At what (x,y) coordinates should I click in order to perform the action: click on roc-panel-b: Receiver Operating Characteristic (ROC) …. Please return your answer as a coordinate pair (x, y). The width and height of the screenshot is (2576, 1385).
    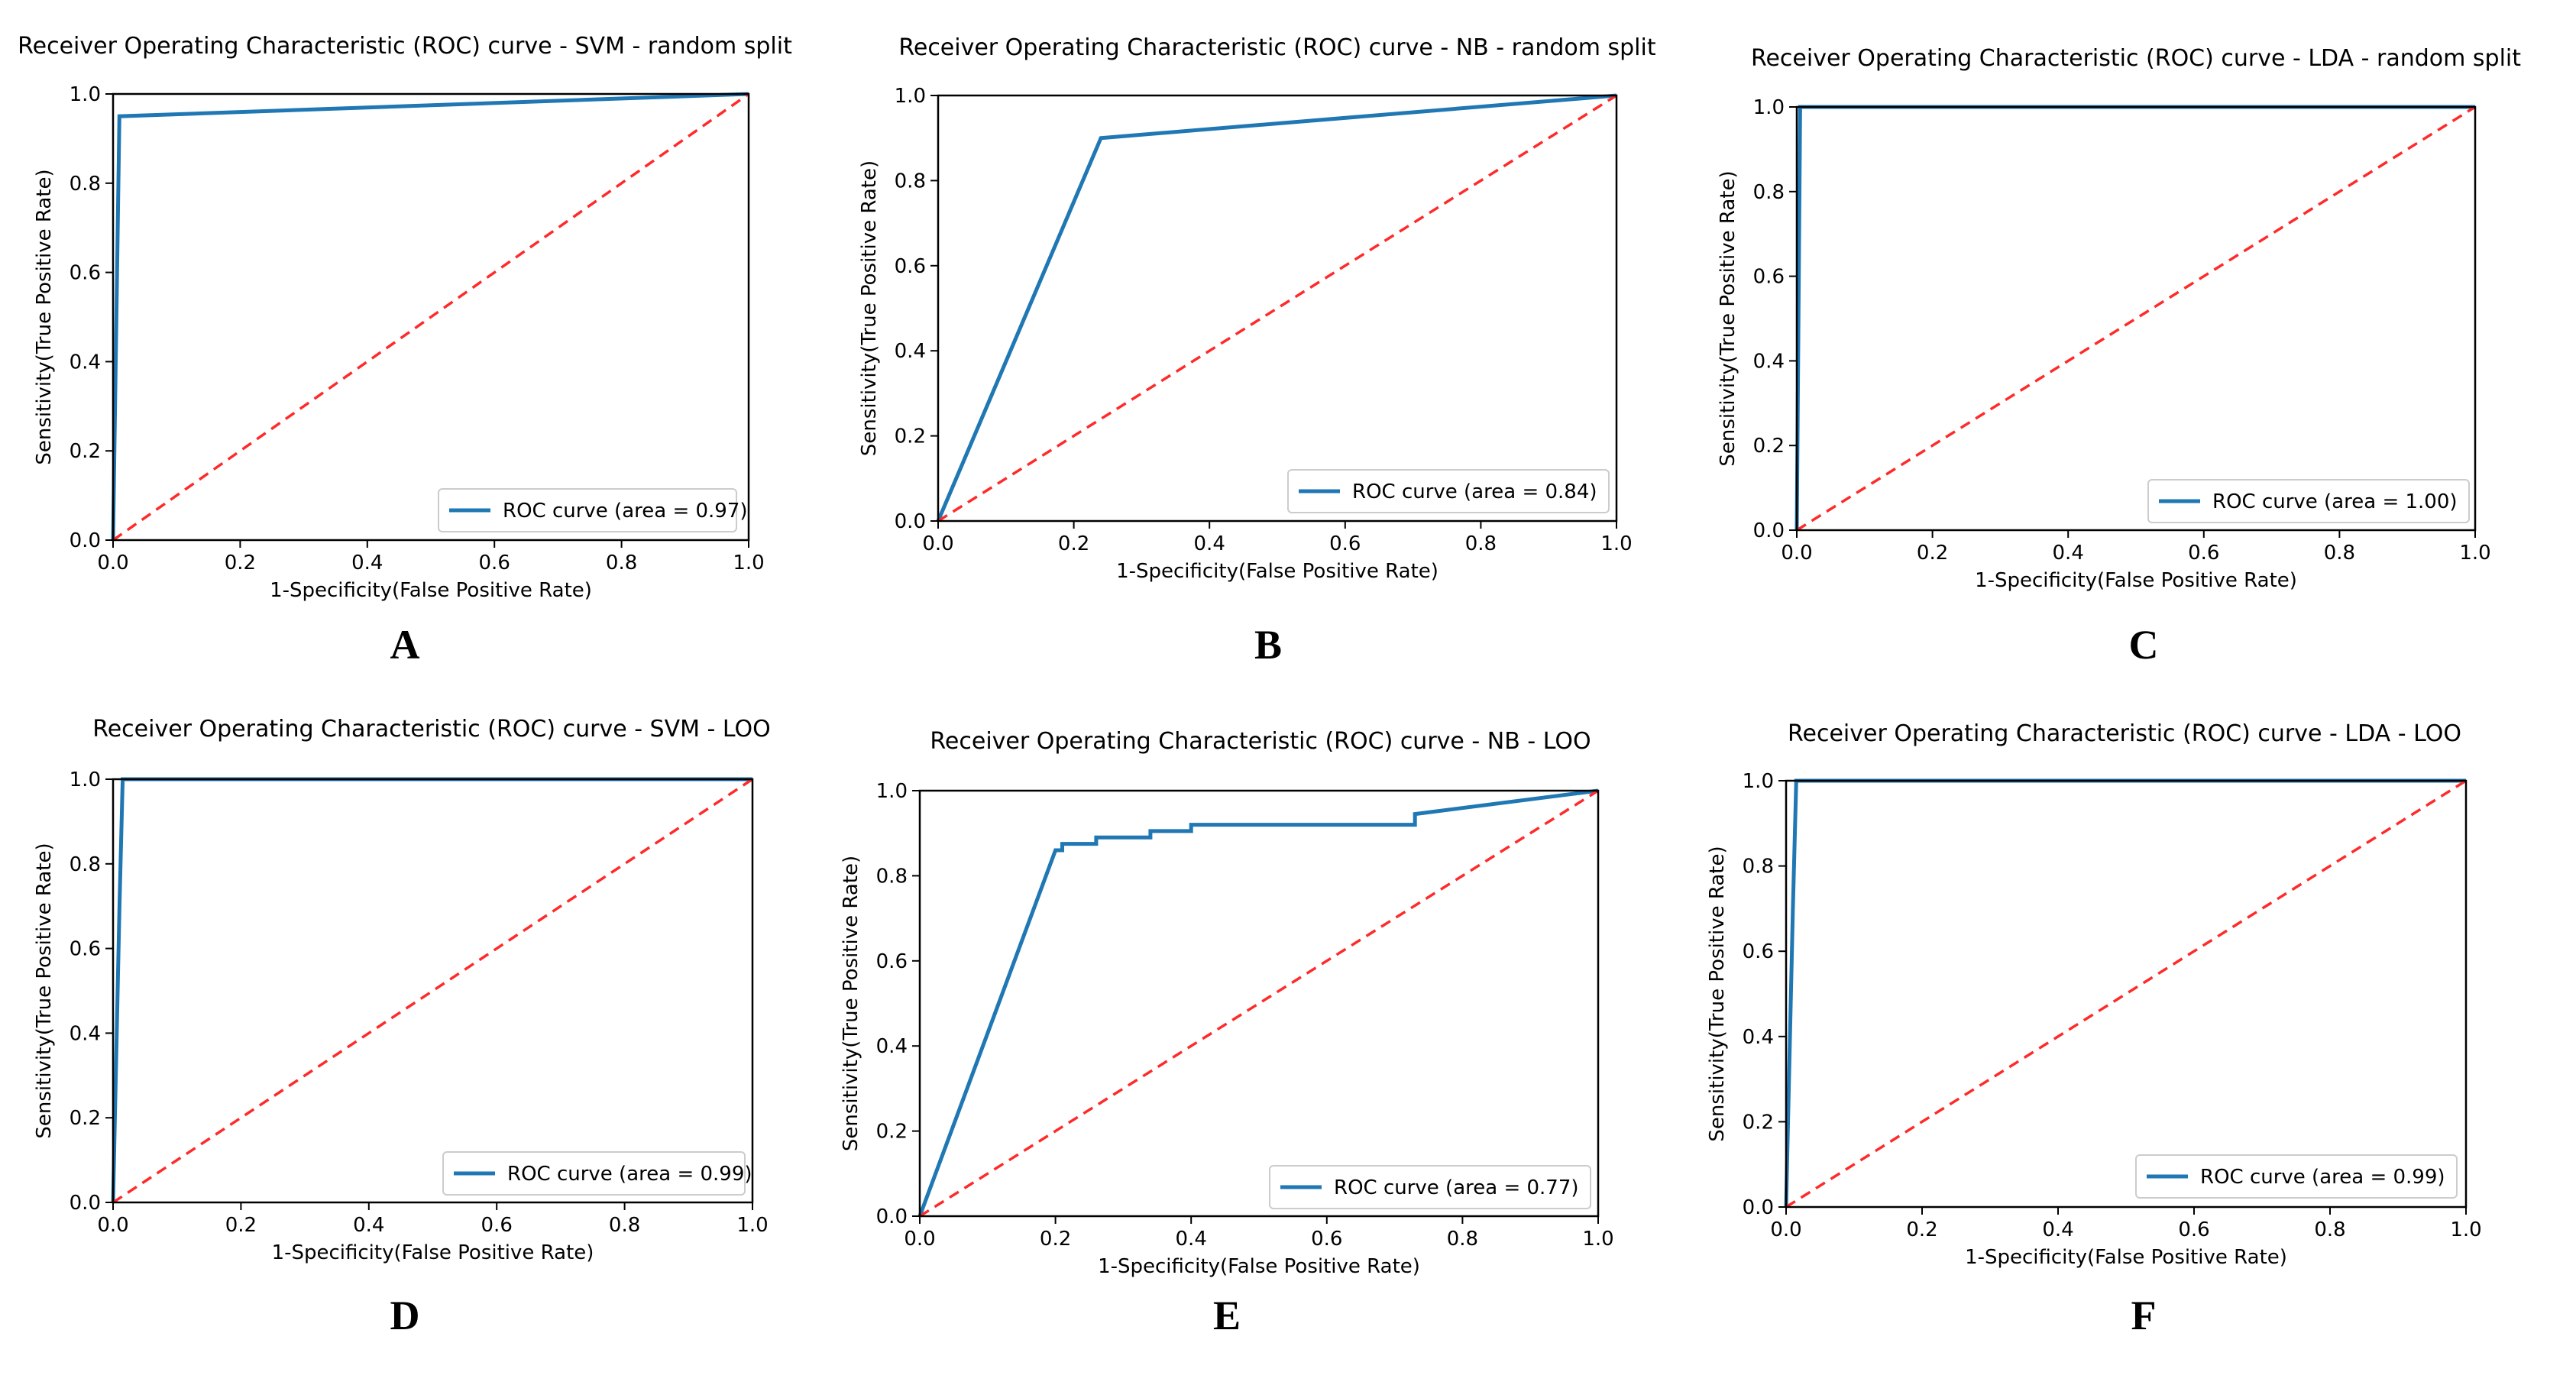
    Looking at the image, I should click on (1257, 351).